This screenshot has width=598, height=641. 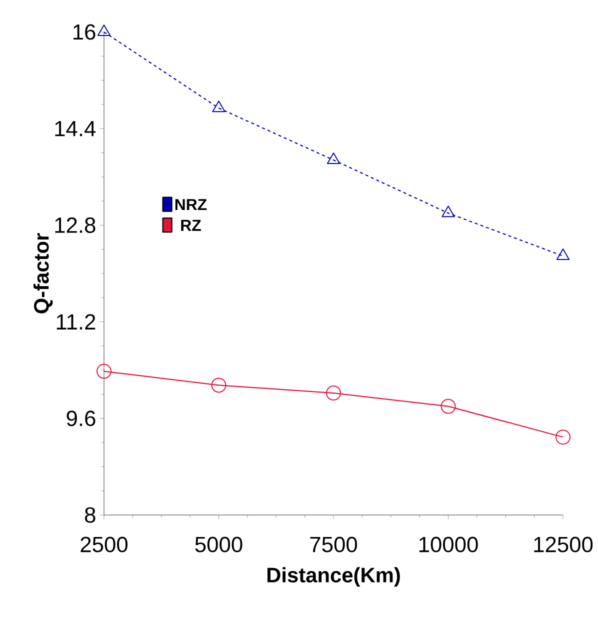 I want to click on y-axis-title: Q-factor, so click(x=43, y=273).